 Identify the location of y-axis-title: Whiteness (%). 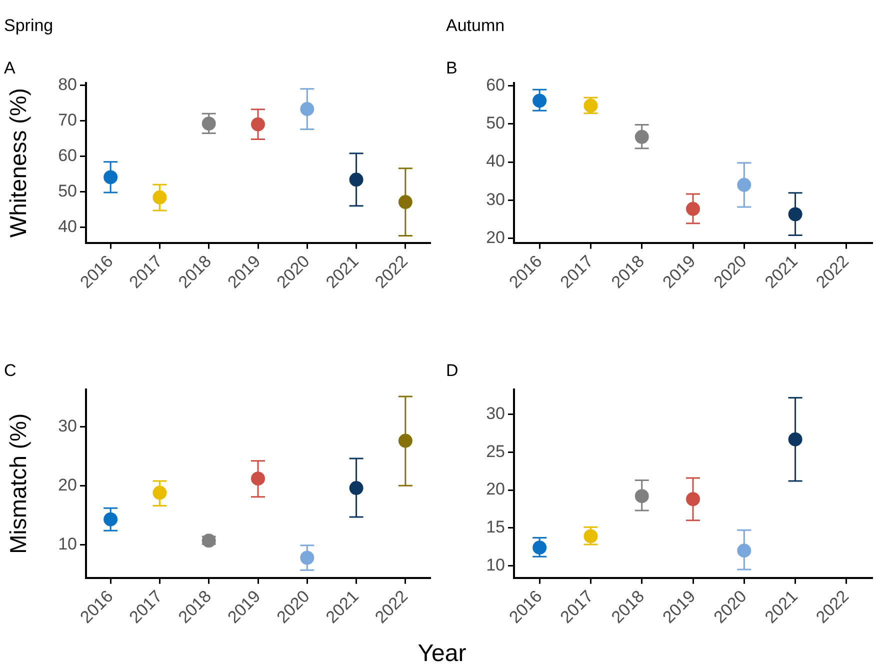
(18, 163).